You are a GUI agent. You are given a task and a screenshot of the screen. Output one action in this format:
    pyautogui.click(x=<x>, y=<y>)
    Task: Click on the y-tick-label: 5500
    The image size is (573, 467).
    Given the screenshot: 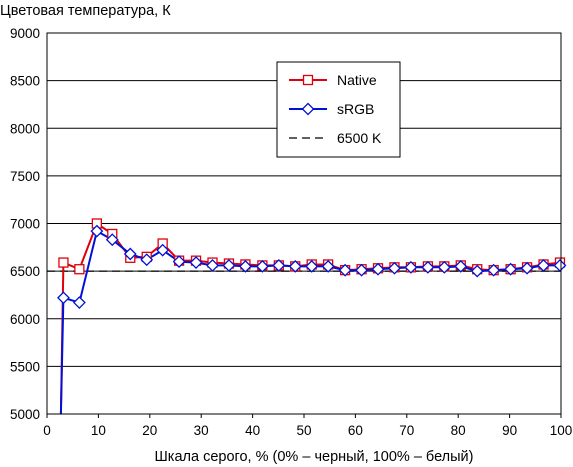 What is the action you would take?
    pyautogui.click(x=25, y=366)
    